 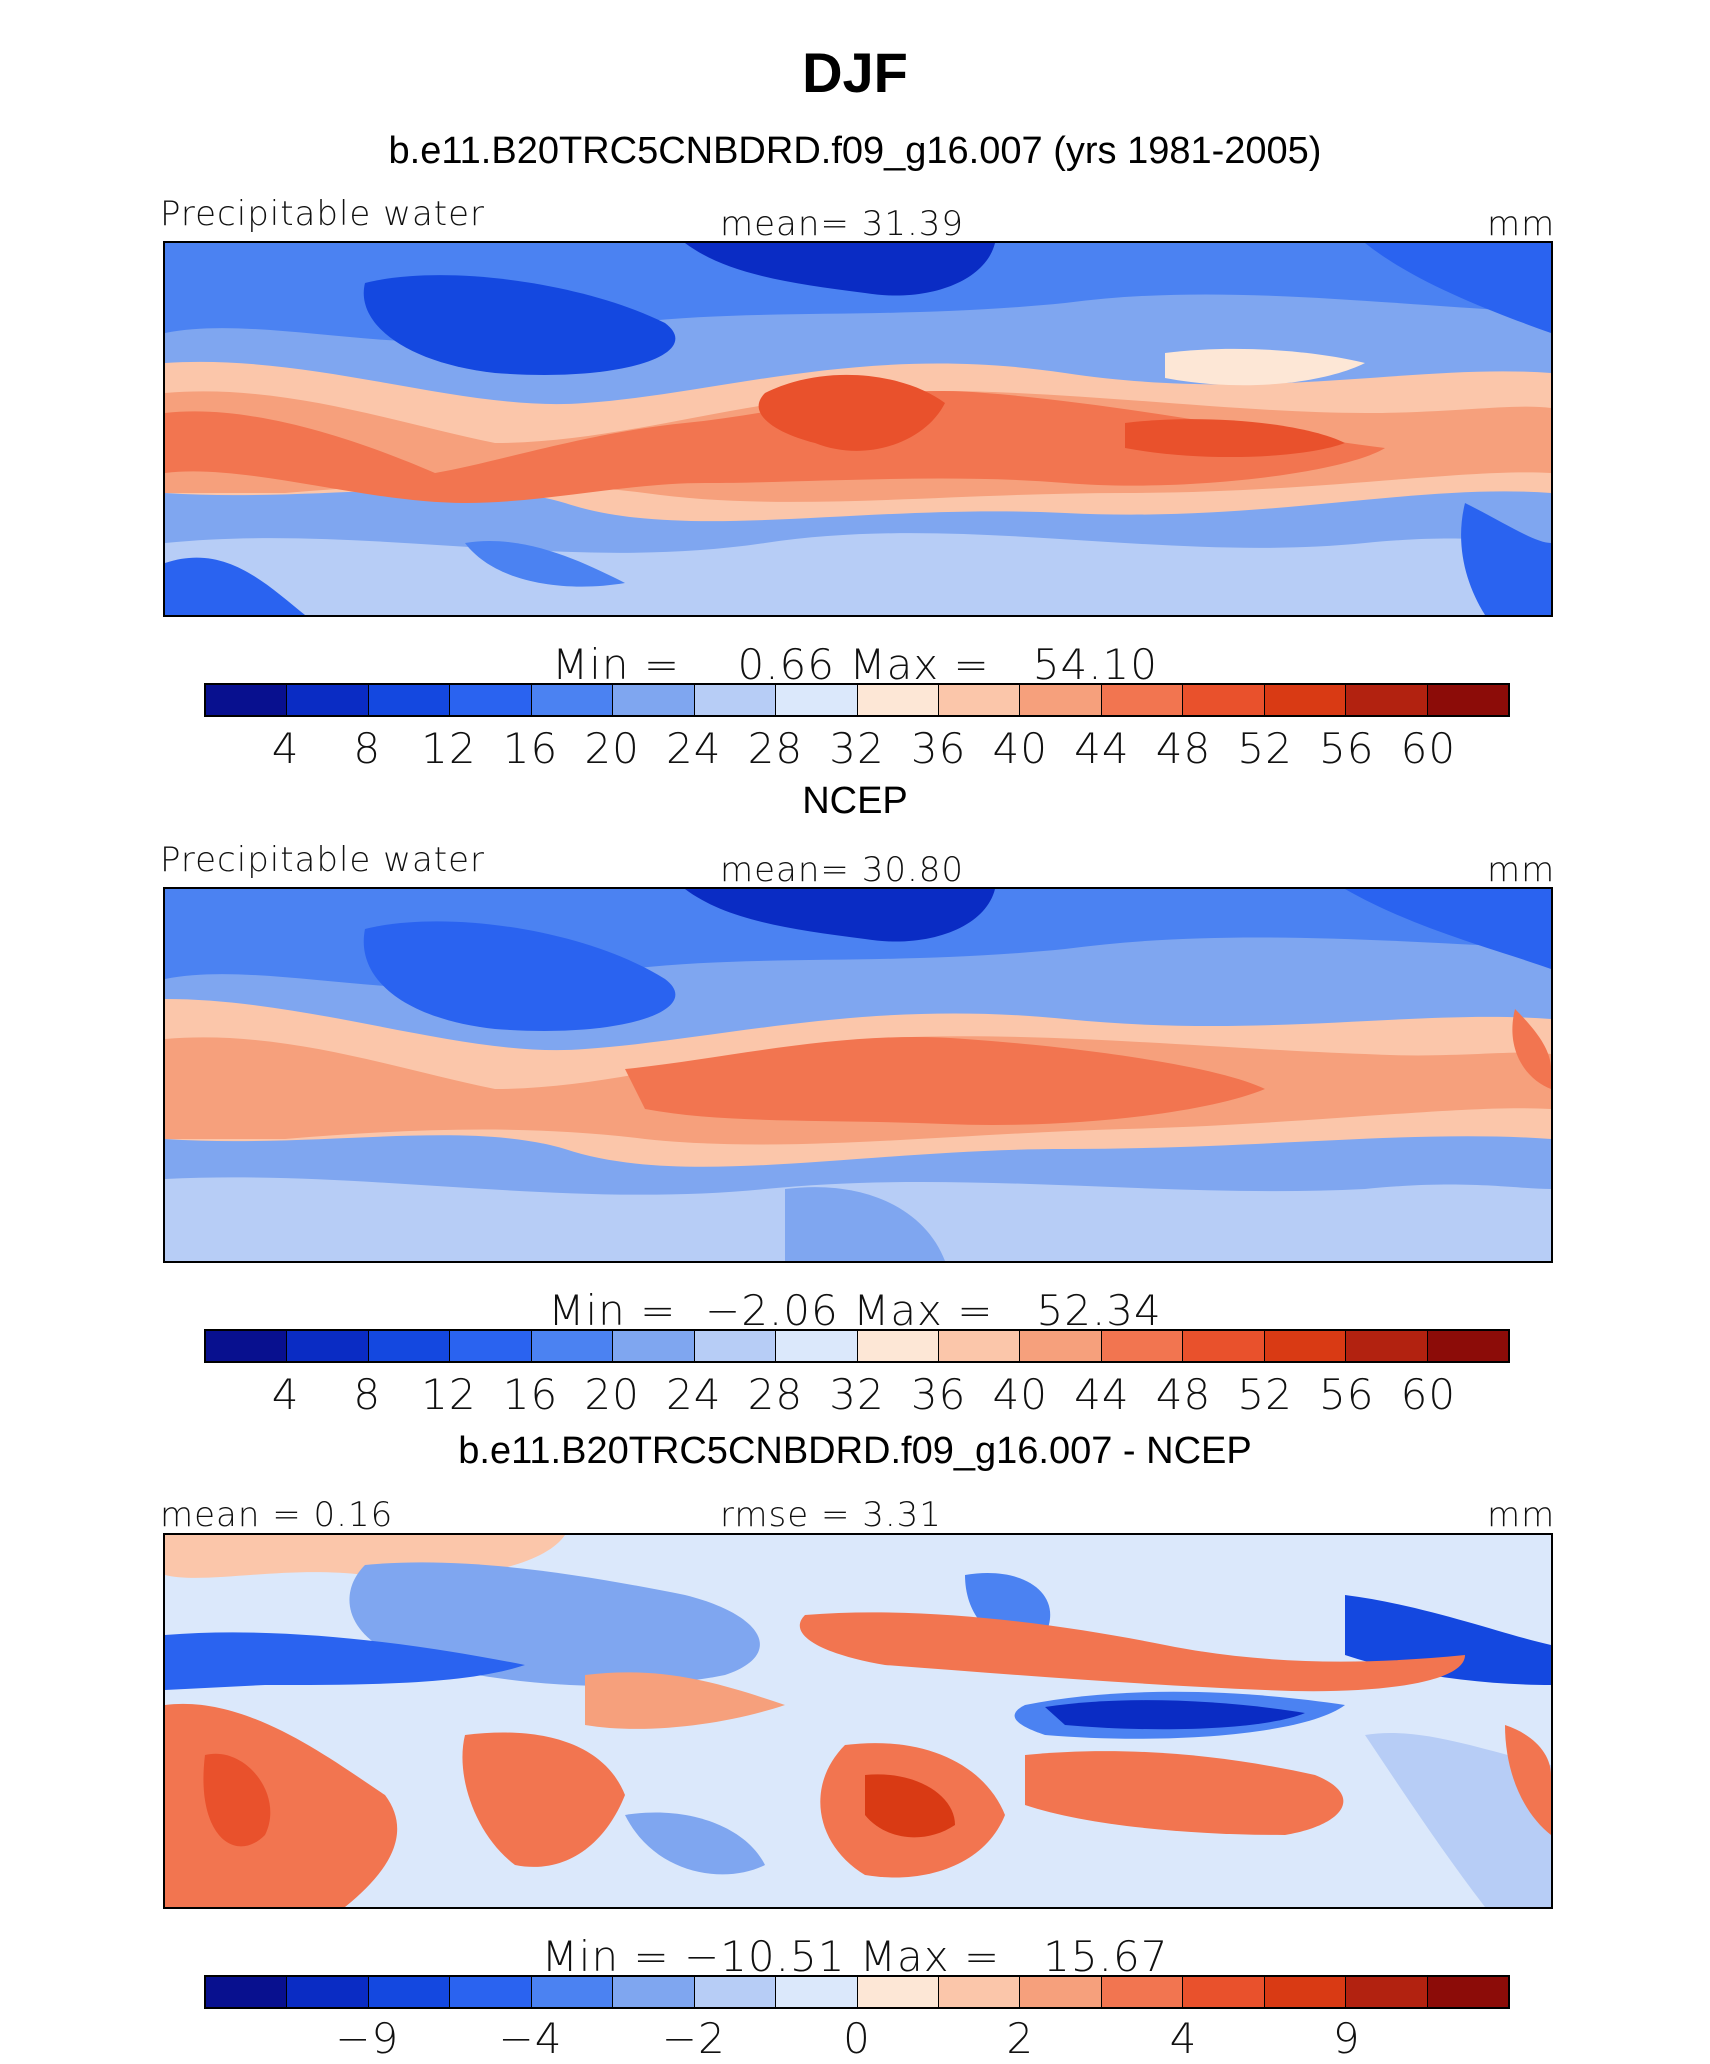 What do you see at coordinates (367, 1394) in the screenshot?
I see `colorbar-tick-label: 8` at bounding box center [367, 1394].